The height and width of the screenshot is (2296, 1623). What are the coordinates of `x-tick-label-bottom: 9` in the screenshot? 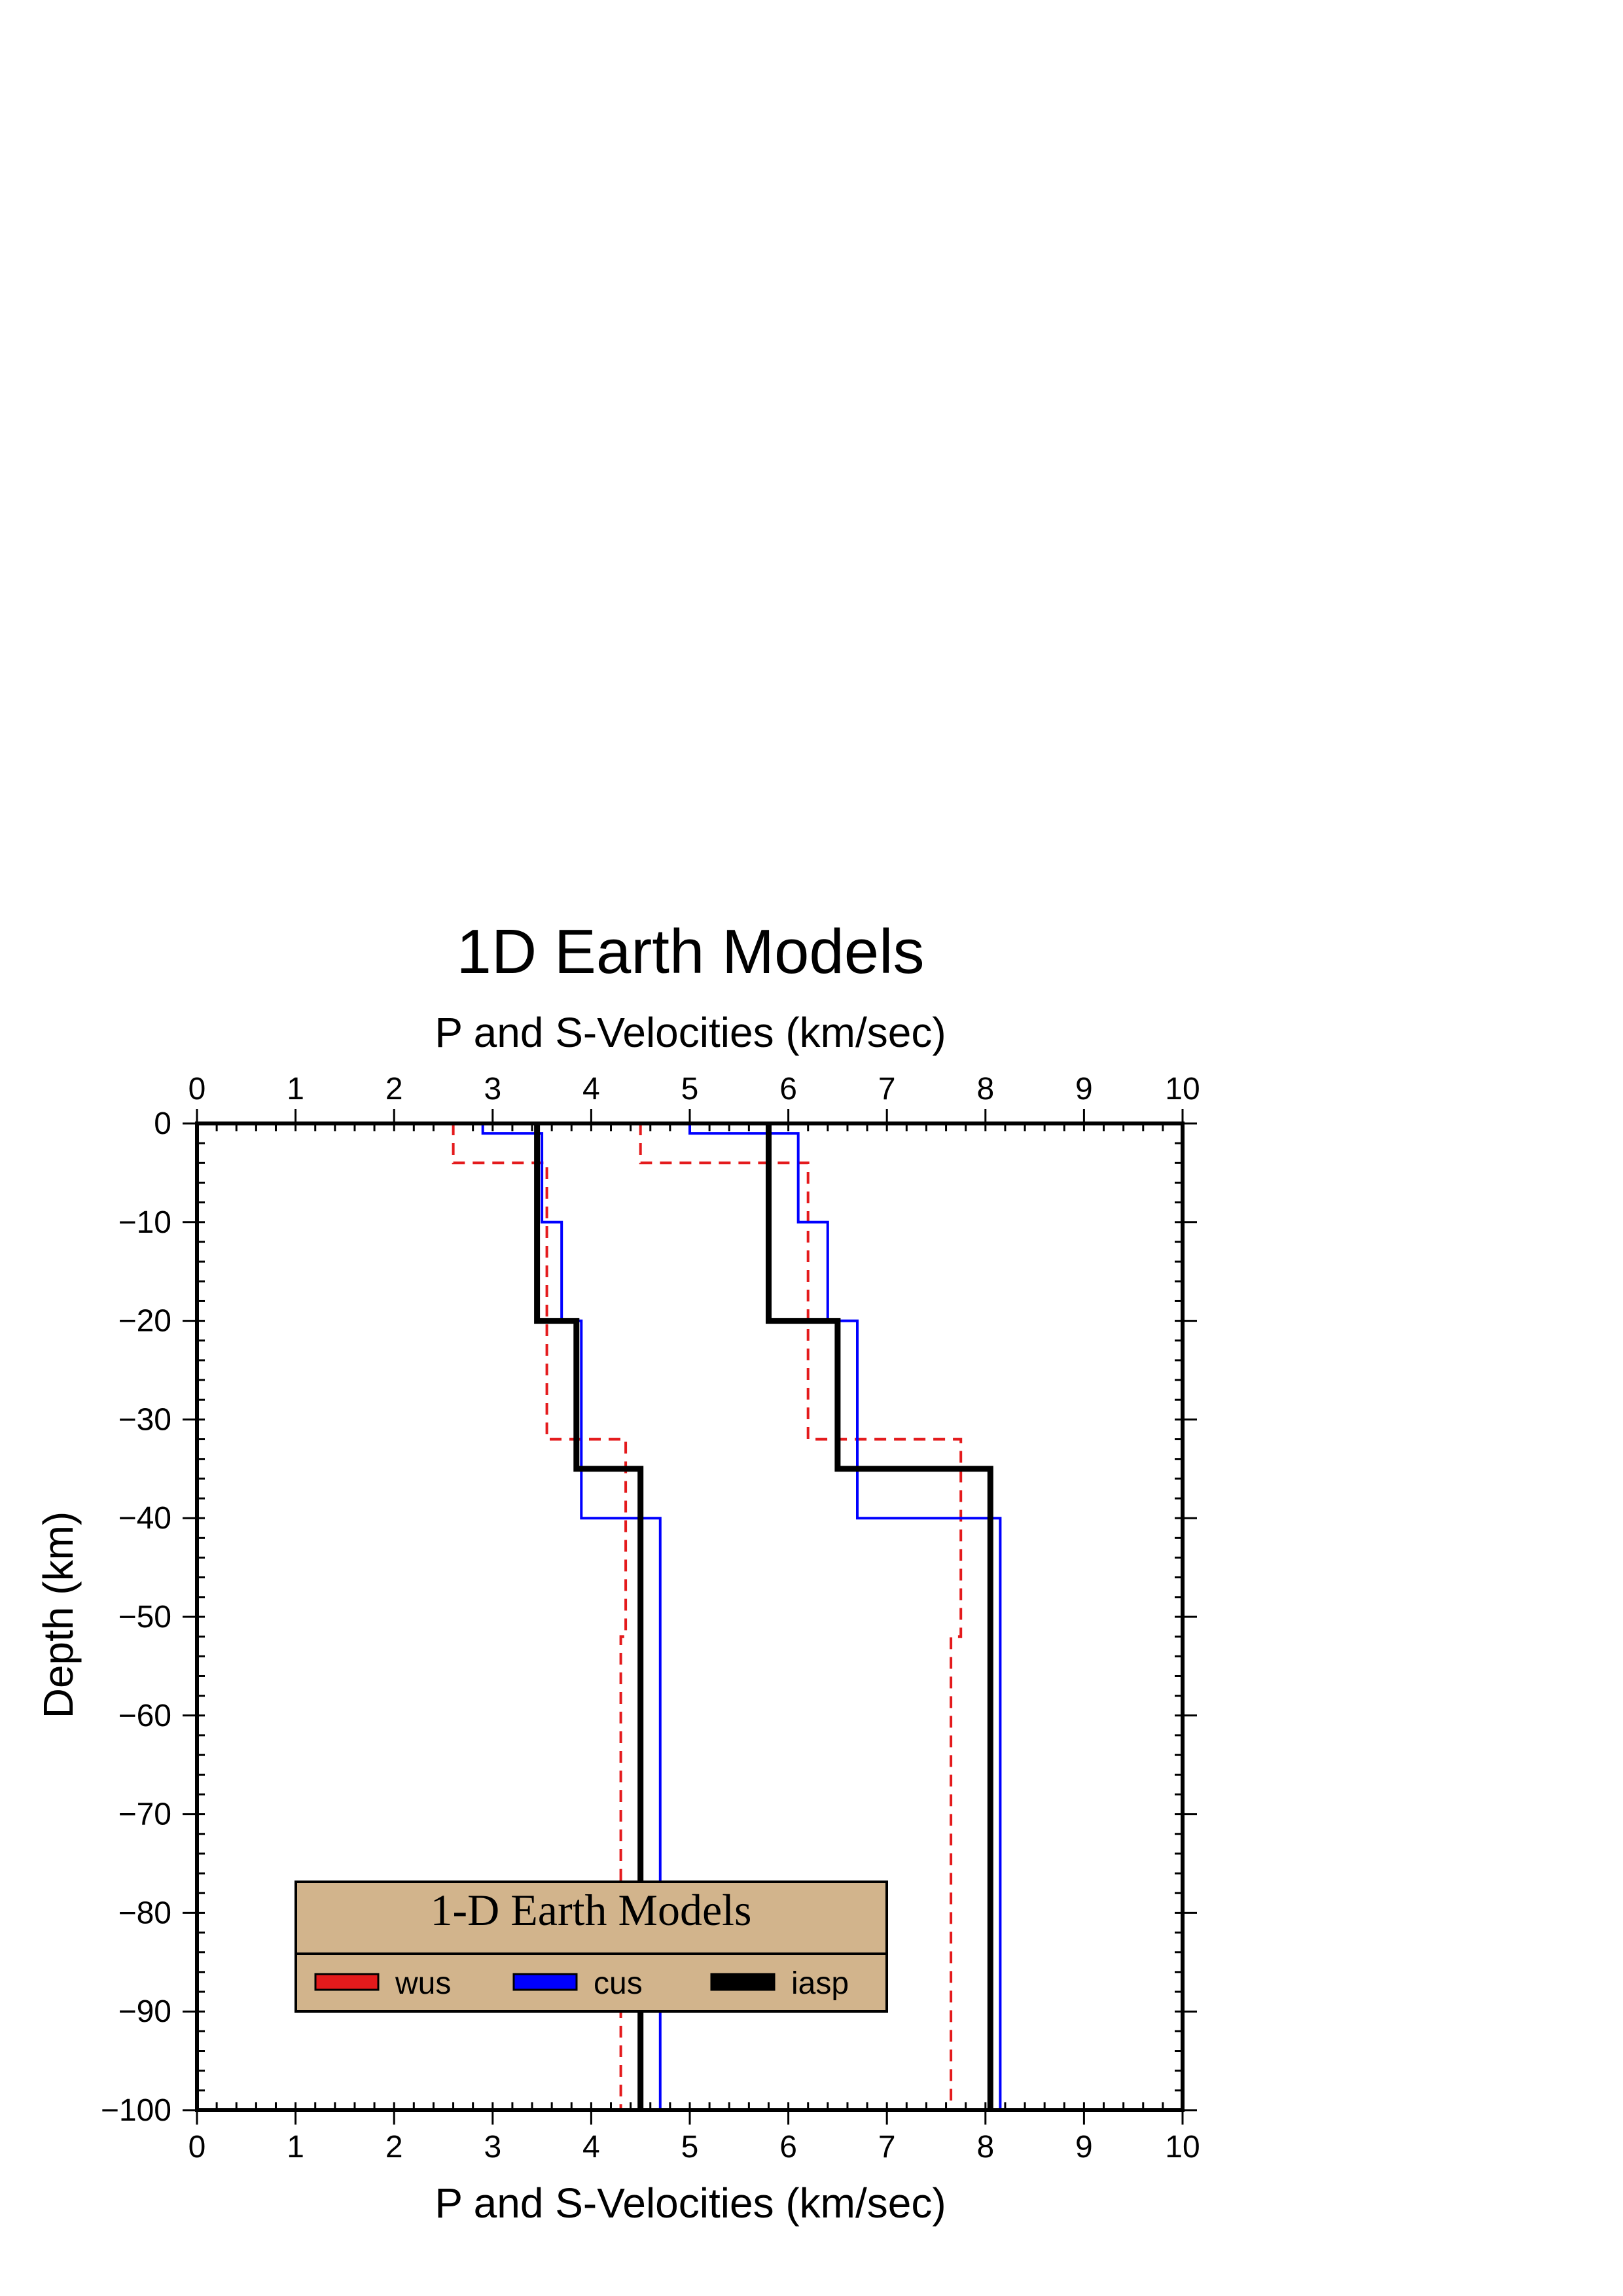 It's located at (1084, 2147).